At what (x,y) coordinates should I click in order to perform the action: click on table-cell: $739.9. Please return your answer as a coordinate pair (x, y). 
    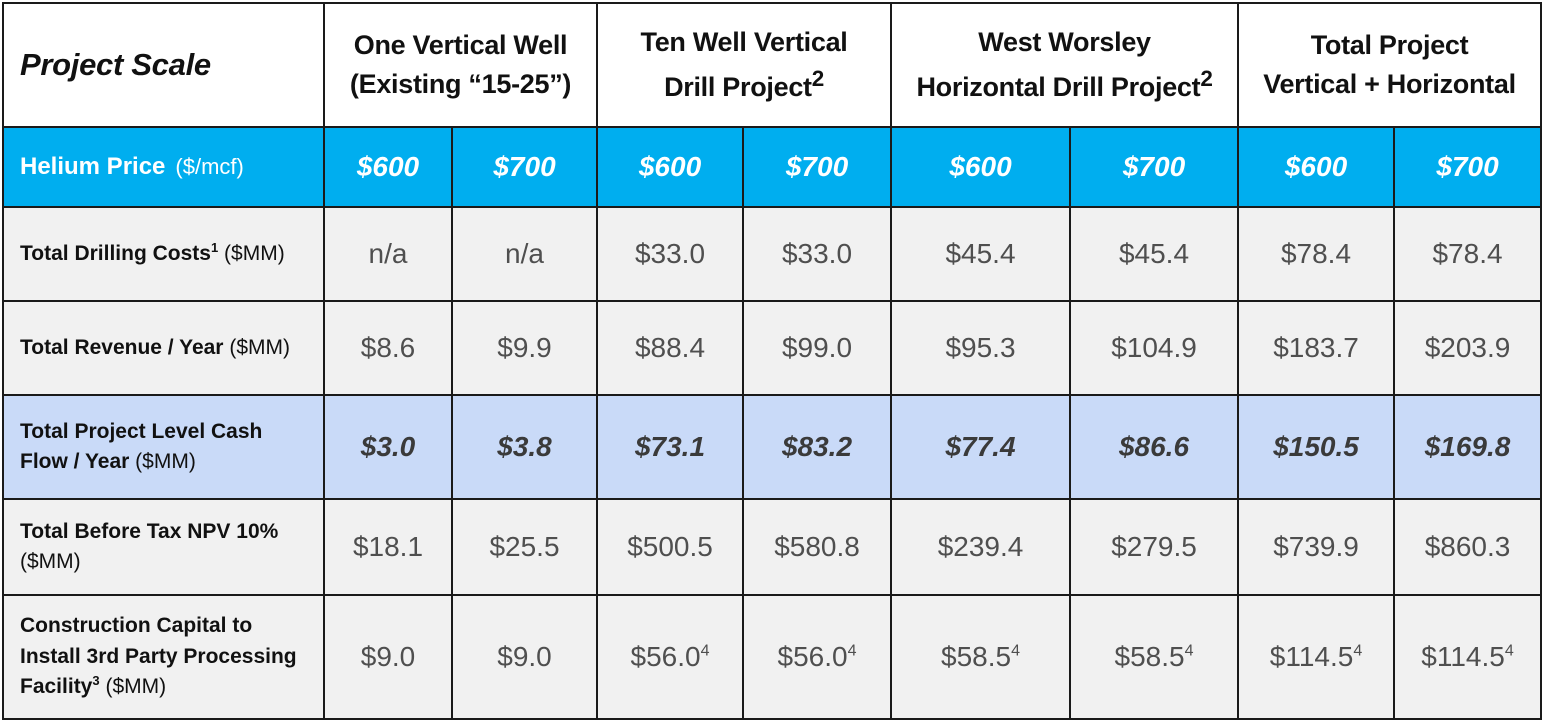
    Looking at the image, I should click on (1316, 547).